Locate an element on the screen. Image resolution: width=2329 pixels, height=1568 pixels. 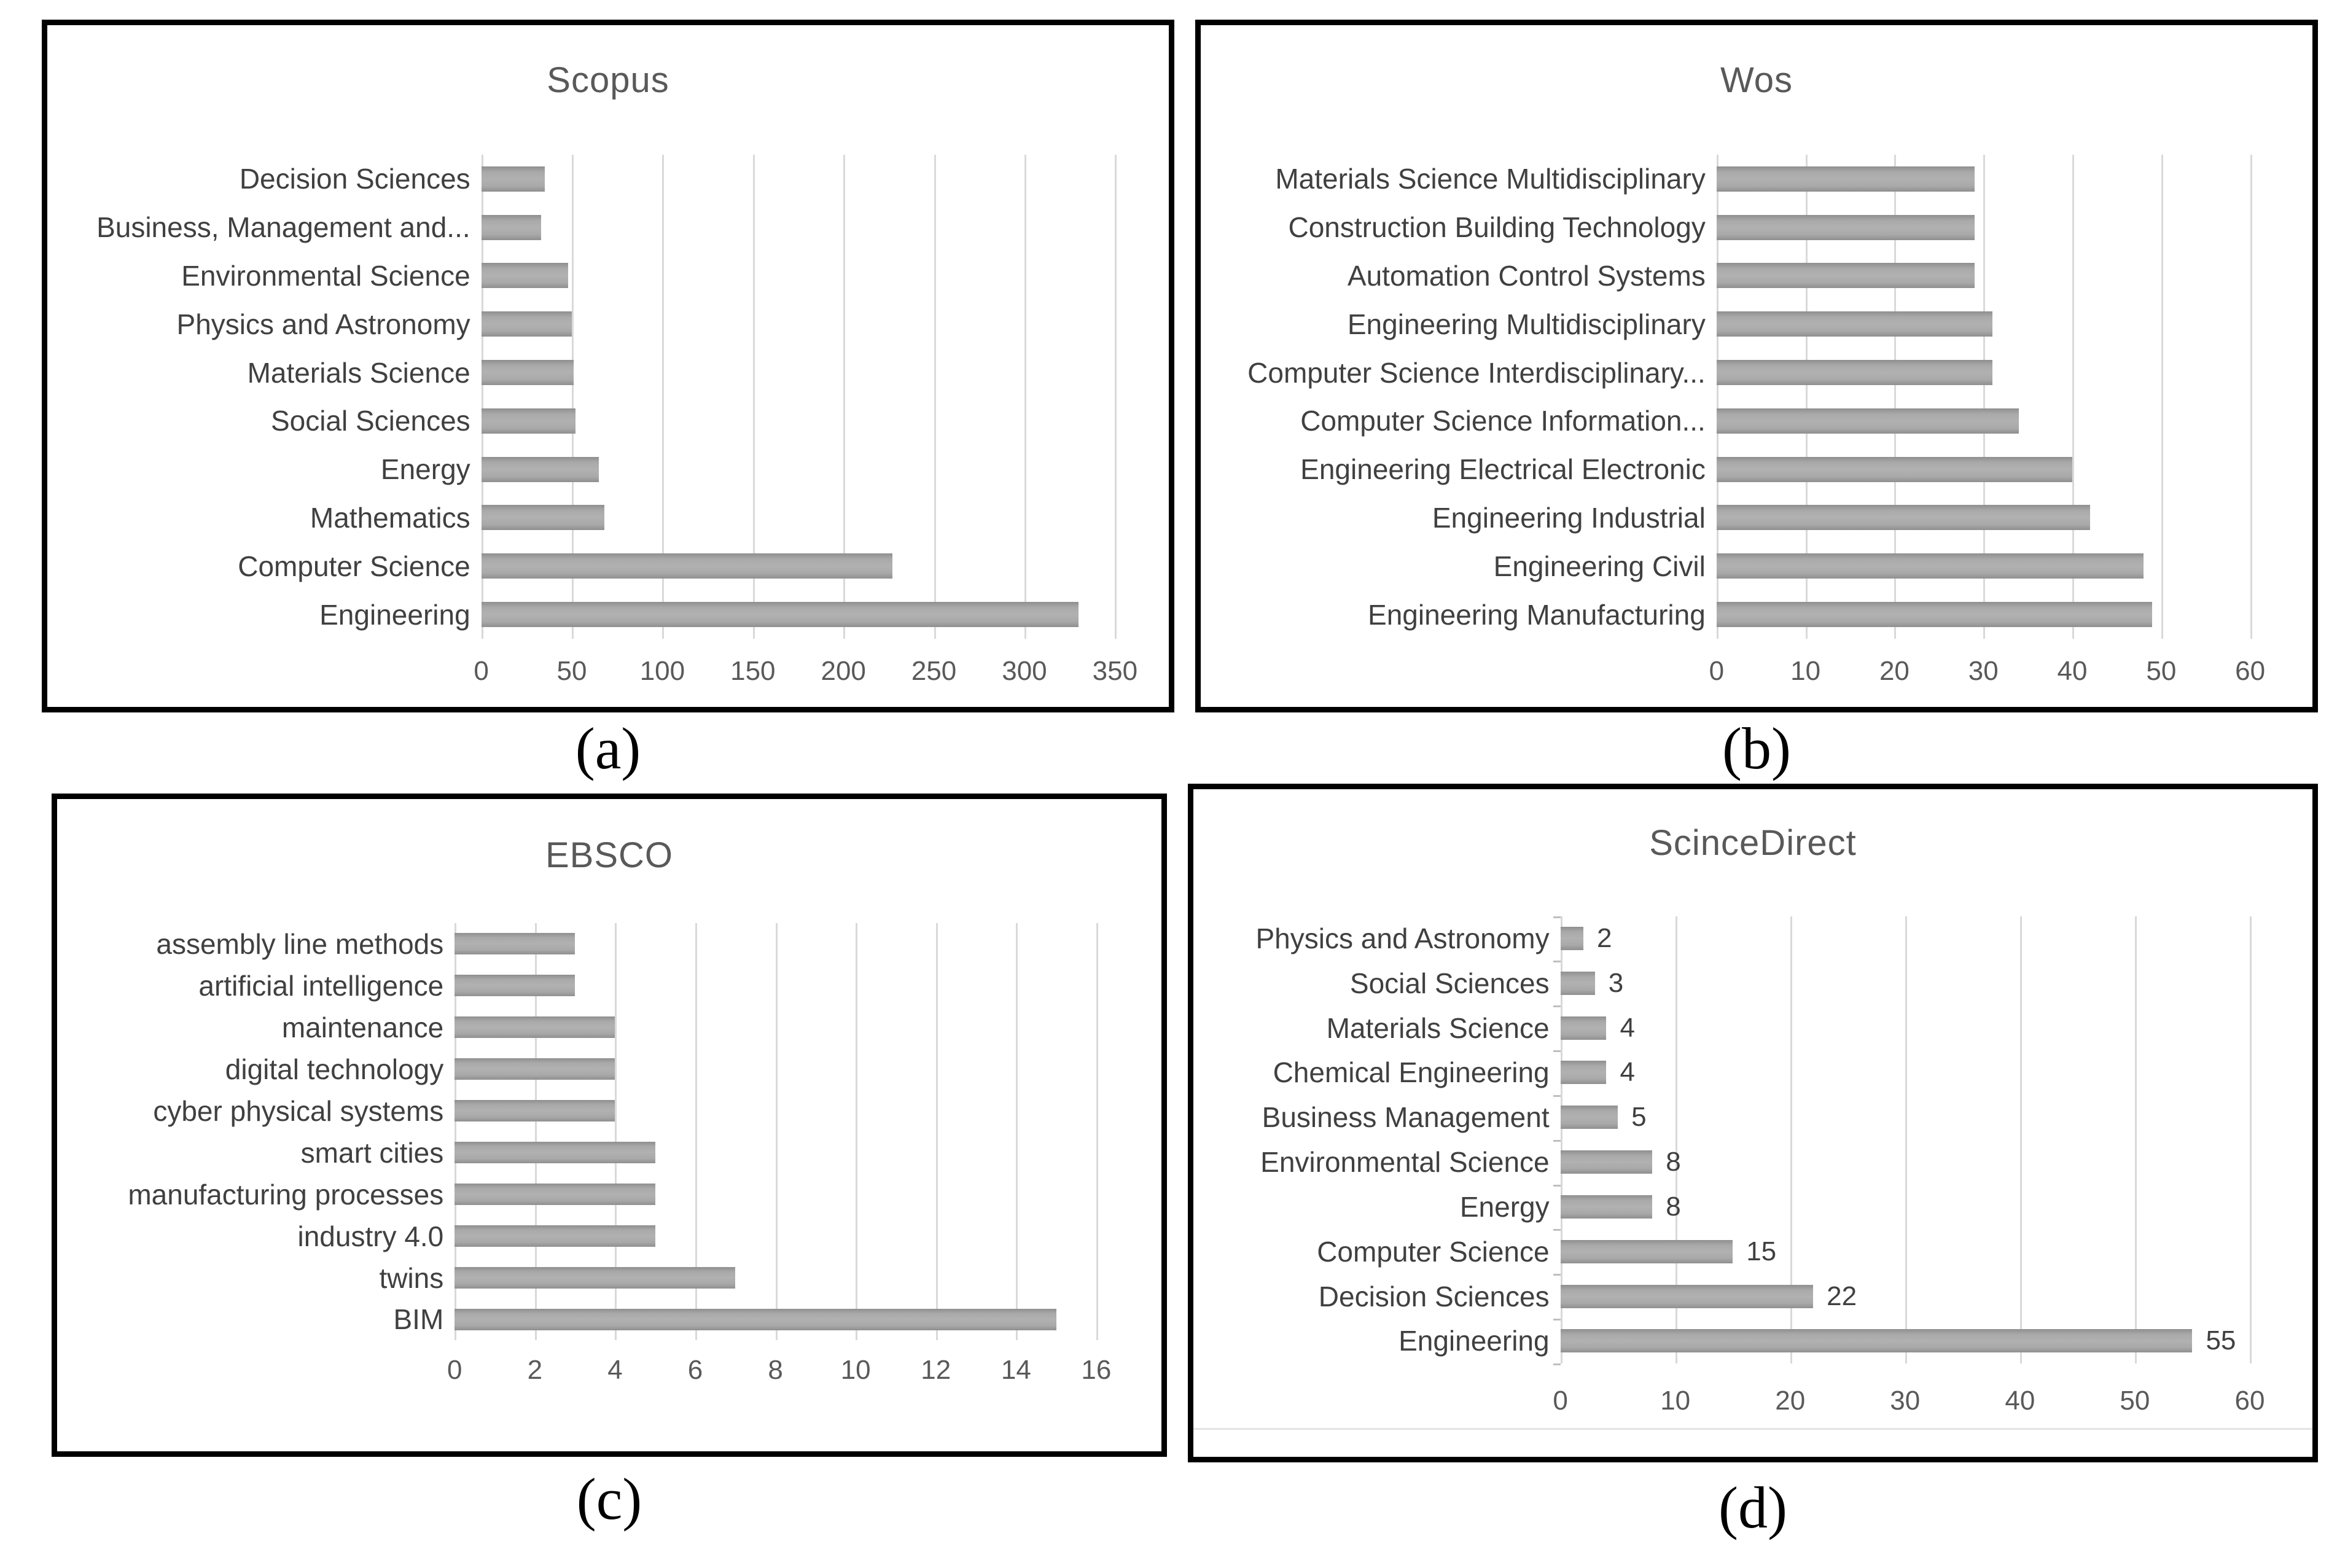
x-axis-tick-label: 60 is located at coordinates (2250, 670).